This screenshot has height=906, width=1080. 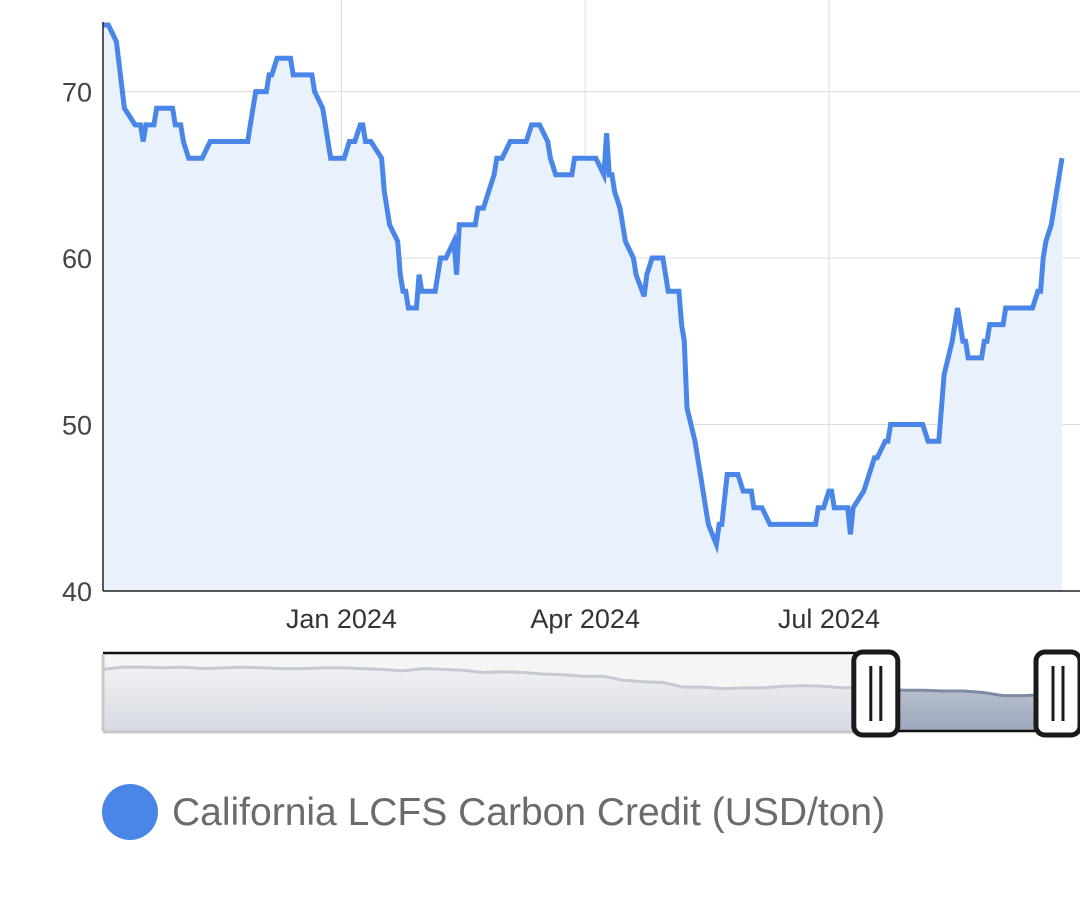 I want to click on navigator-selected-line, so click(x=969, y=692).